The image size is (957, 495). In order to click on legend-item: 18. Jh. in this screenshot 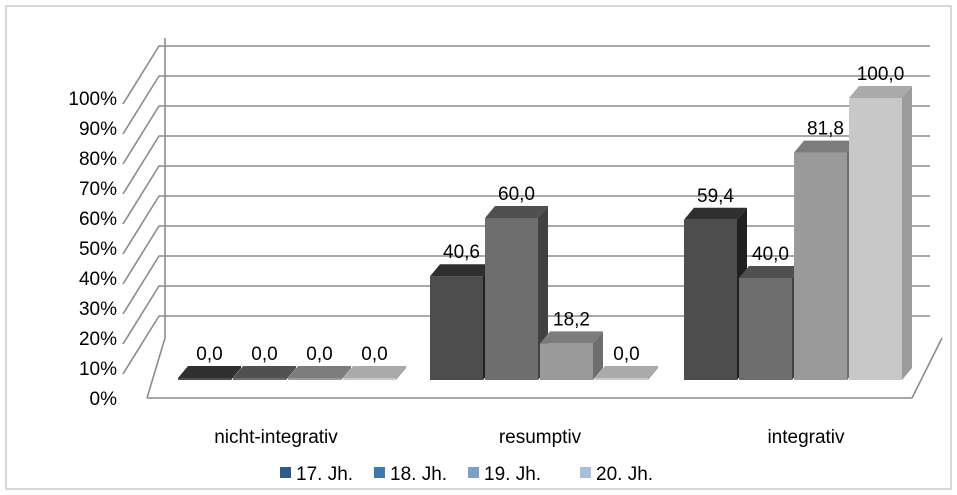, I will do `click(410, 474)`.